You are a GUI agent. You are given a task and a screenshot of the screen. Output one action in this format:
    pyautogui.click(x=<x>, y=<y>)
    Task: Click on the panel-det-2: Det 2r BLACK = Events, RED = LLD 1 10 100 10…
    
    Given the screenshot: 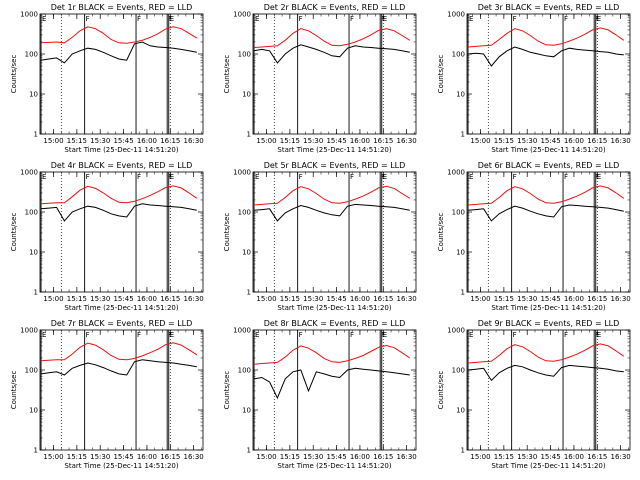 What is the action you would take?
    pyautogui.click(x=320, y=78)
    